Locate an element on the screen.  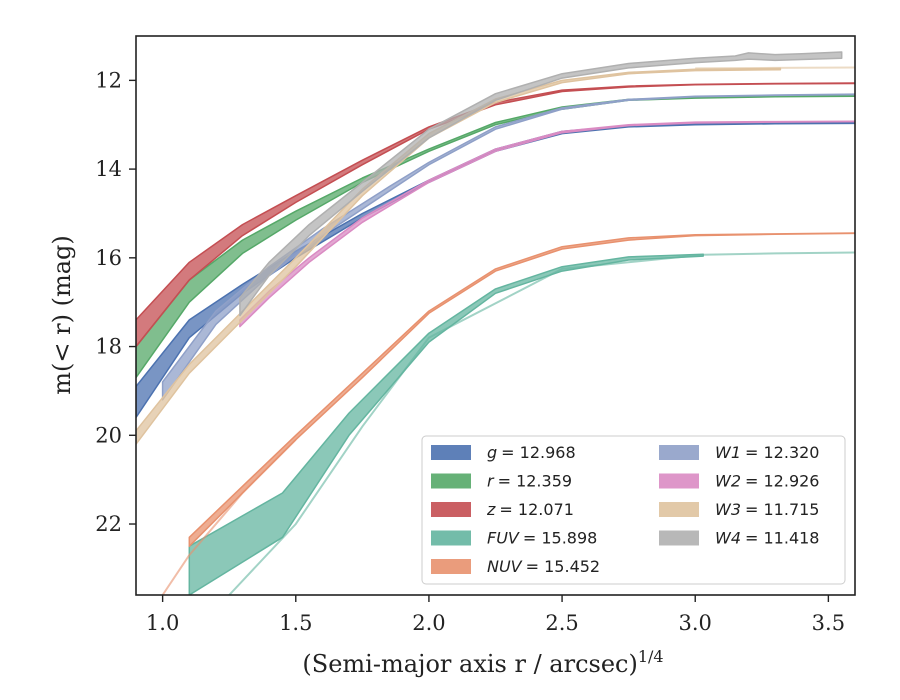
legend-w2-variable: W2 is located at coordinates (728, 481).